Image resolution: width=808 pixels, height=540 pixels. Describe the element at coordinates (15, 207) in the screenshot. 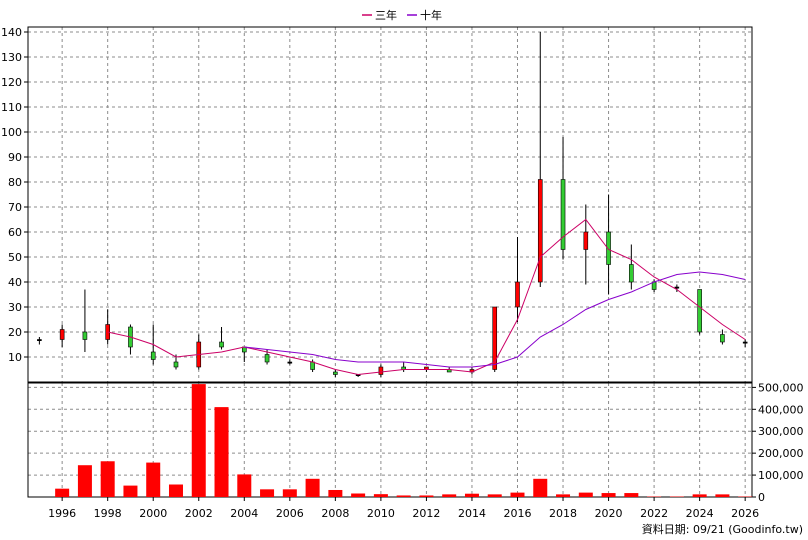

I see `price-ytick-label-6: 70` at that location.